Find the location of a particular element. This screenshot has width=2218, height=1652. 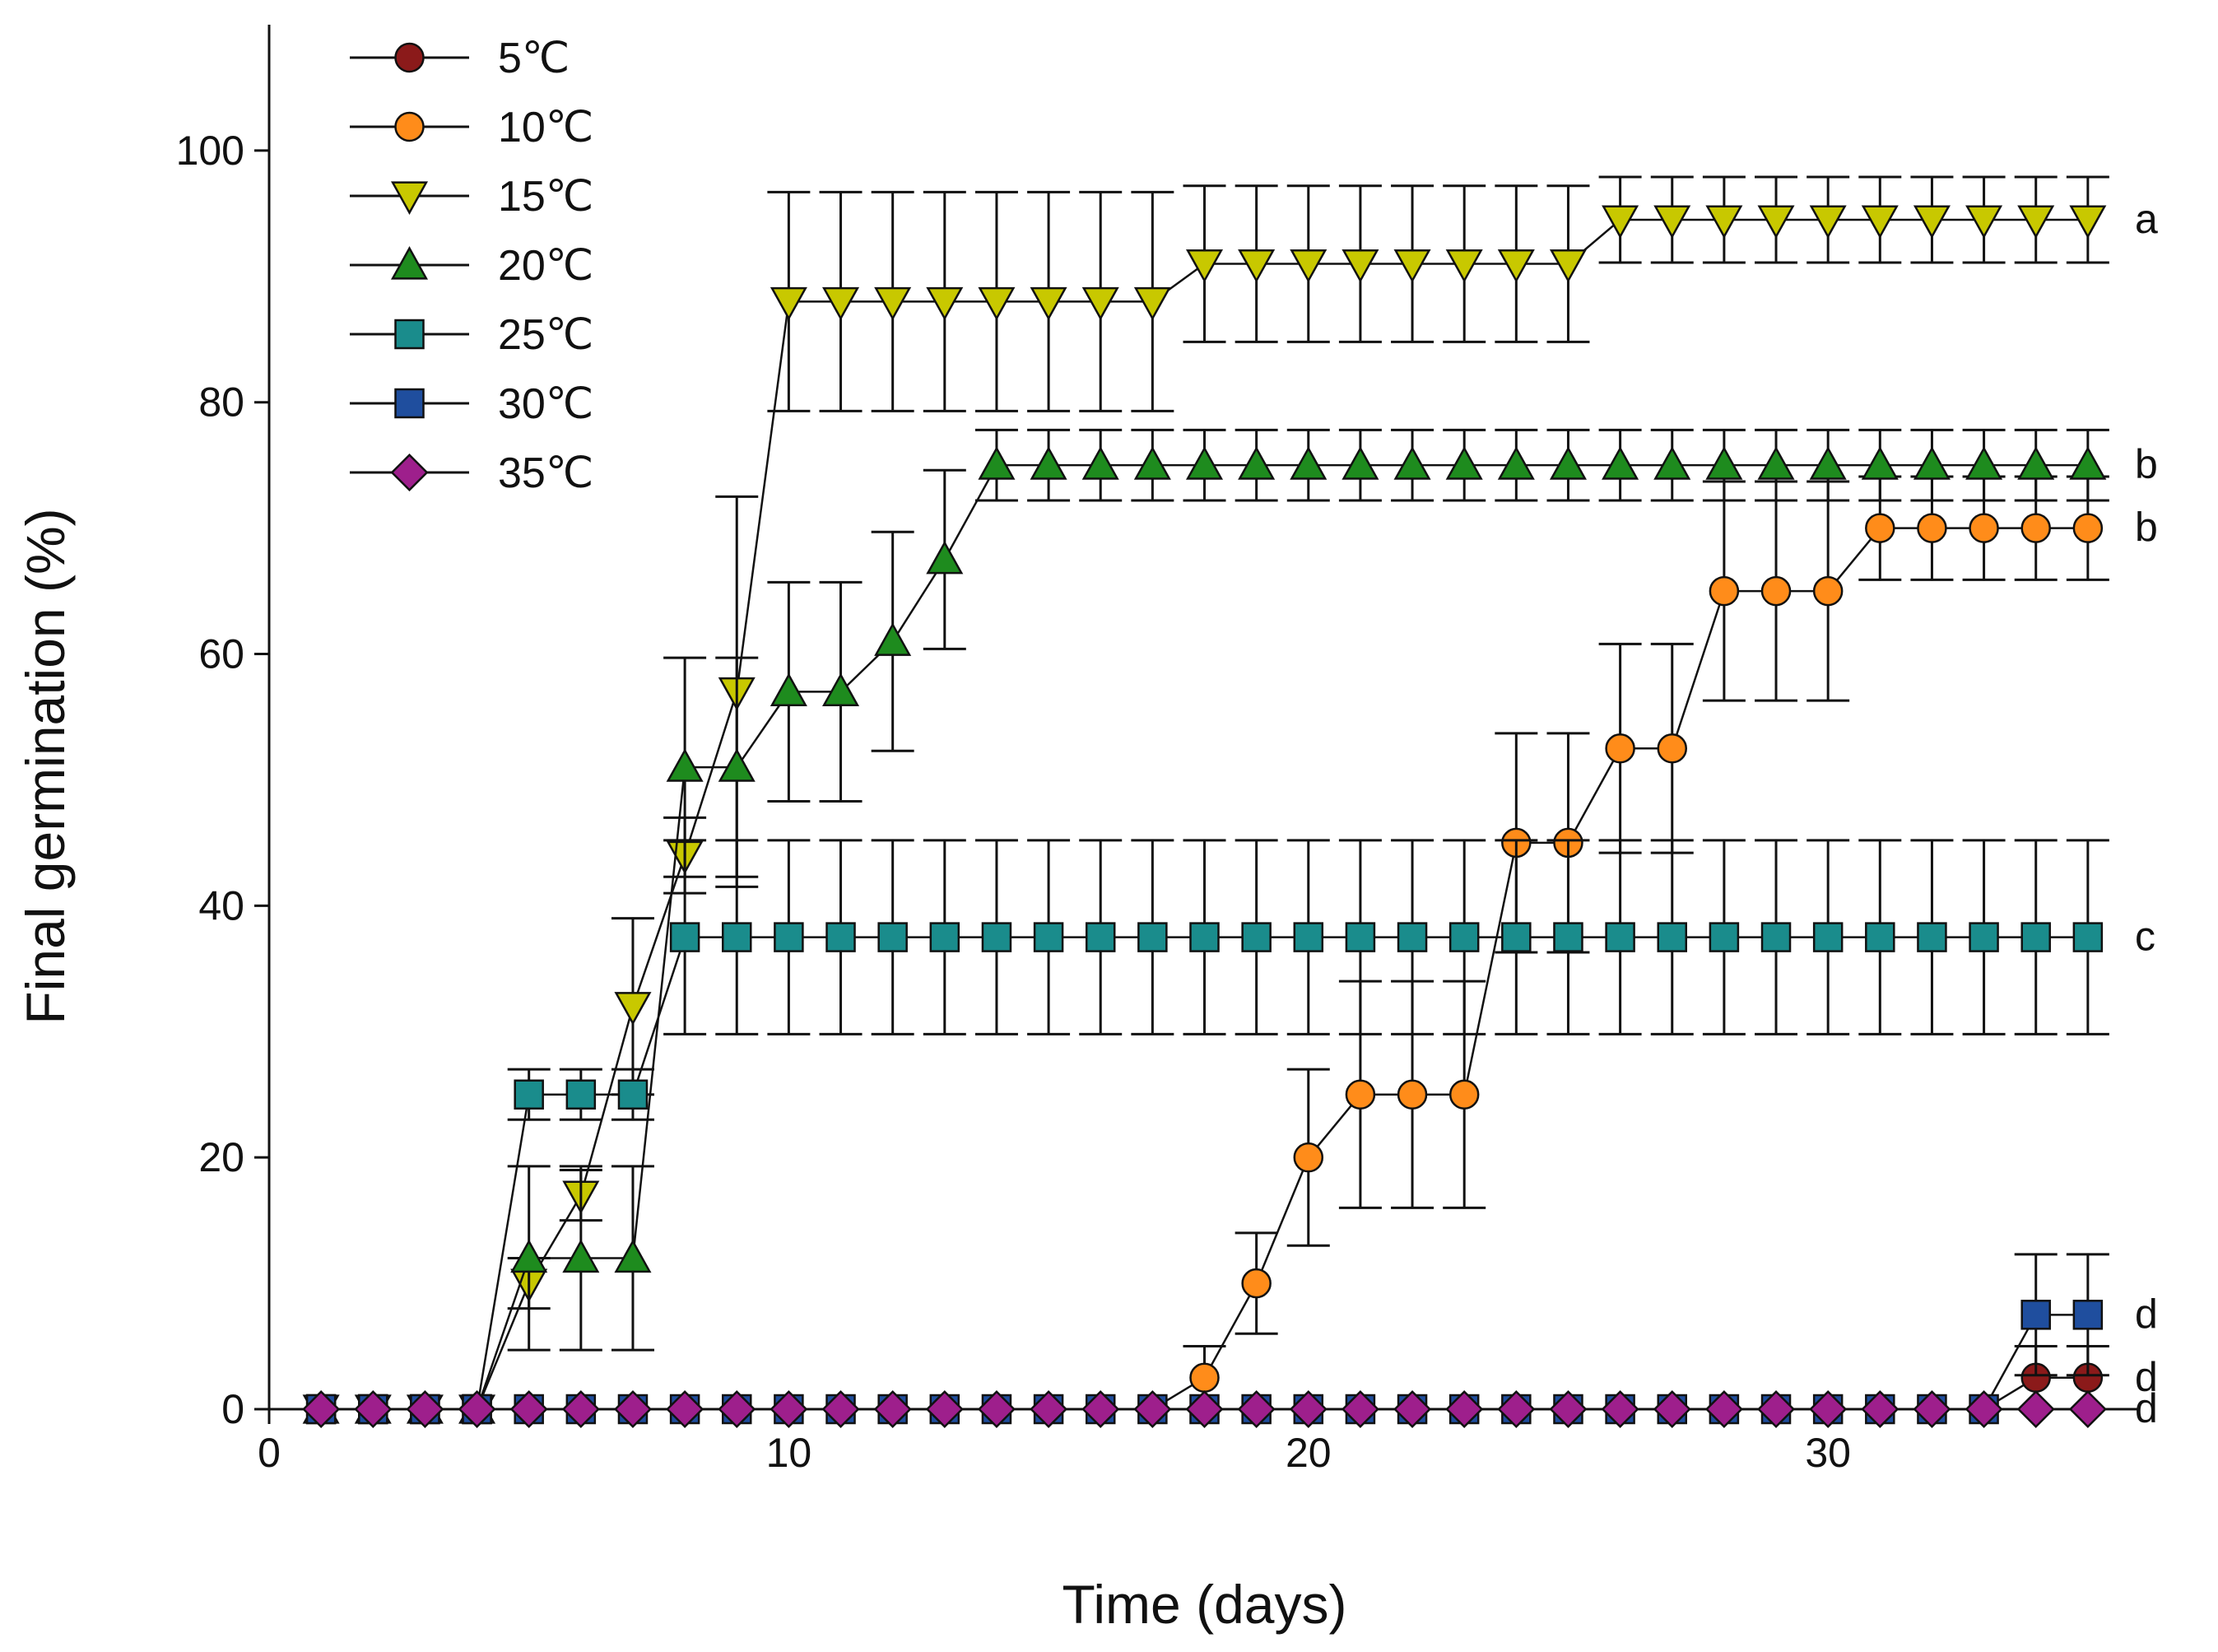

legend-label: 15℃ is located at coordinates (545, 197).